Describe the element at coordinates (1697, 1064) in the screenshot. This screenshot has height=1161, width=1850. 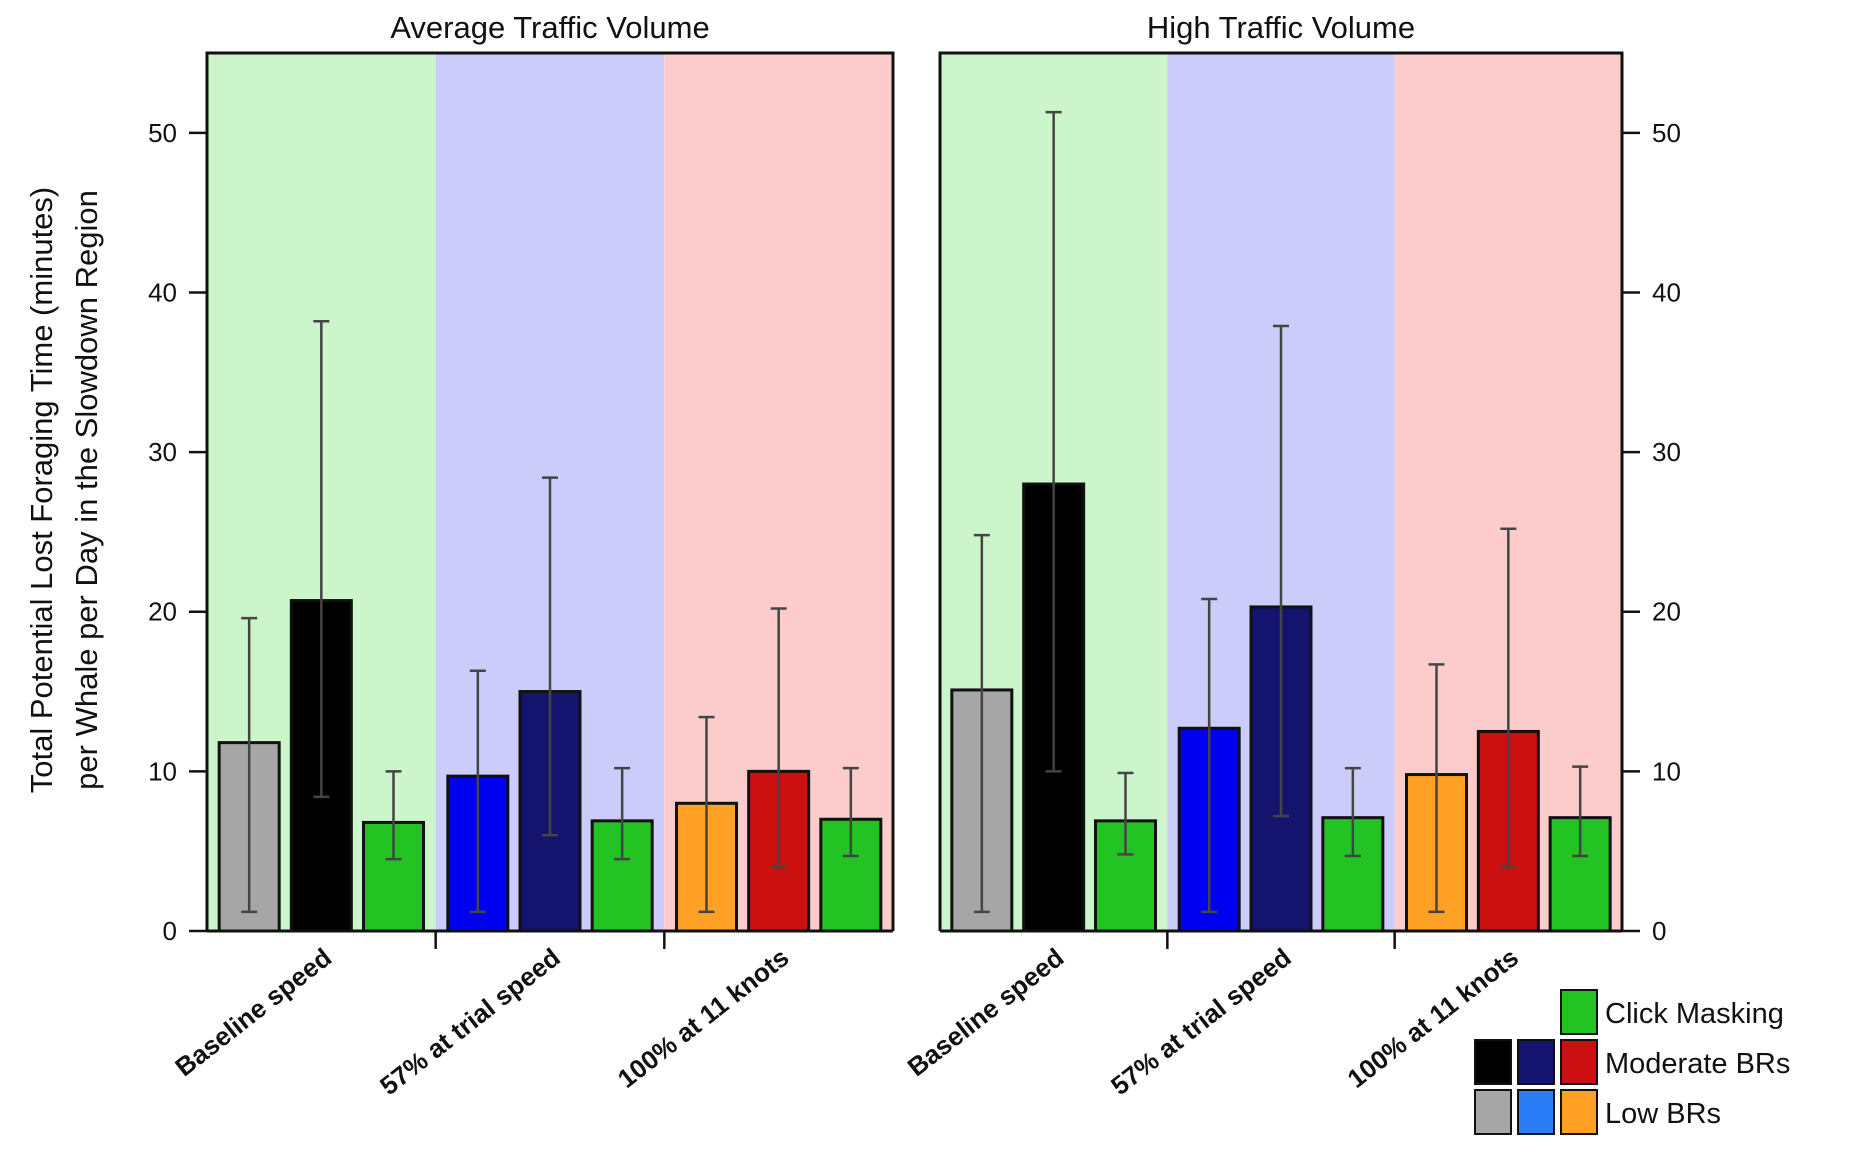
I see `legend-label: Moderate BRs` at that location.